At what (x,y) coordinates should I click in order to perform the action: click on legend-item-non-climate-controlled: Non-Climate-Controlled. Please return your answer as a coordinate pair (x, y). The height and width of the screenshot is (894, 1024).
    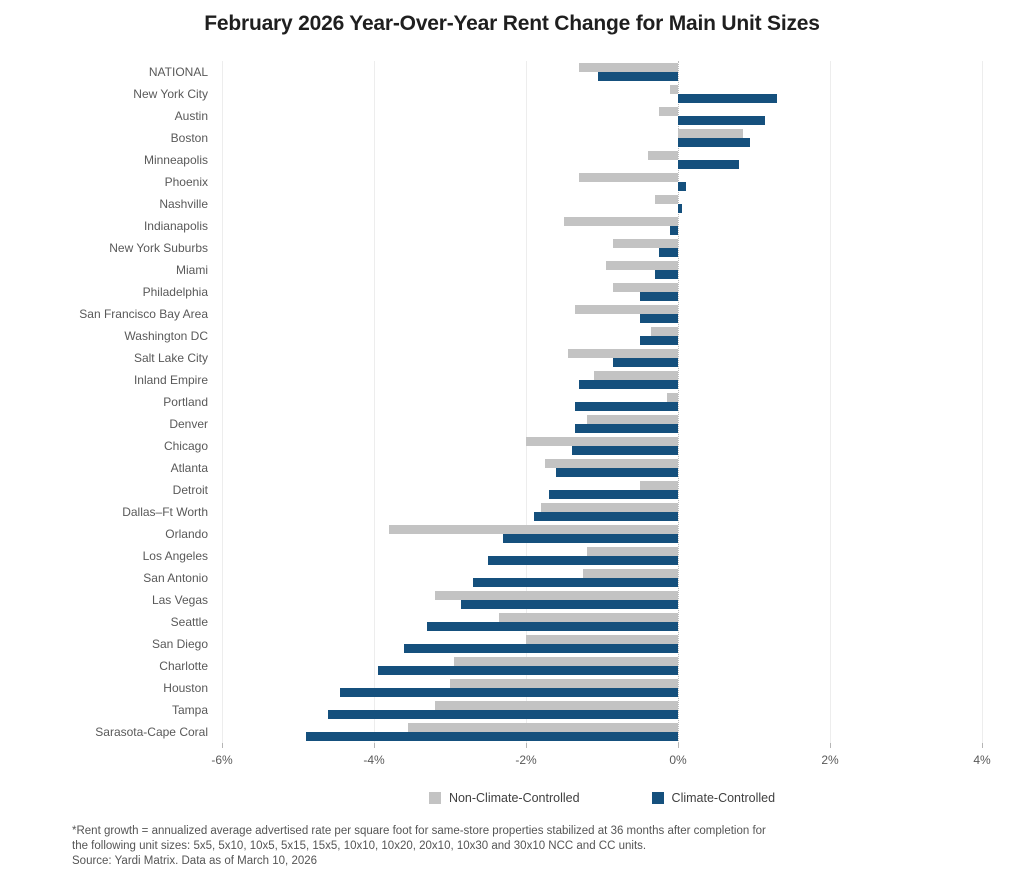
    Looking at the image, I should click on (504, 798).